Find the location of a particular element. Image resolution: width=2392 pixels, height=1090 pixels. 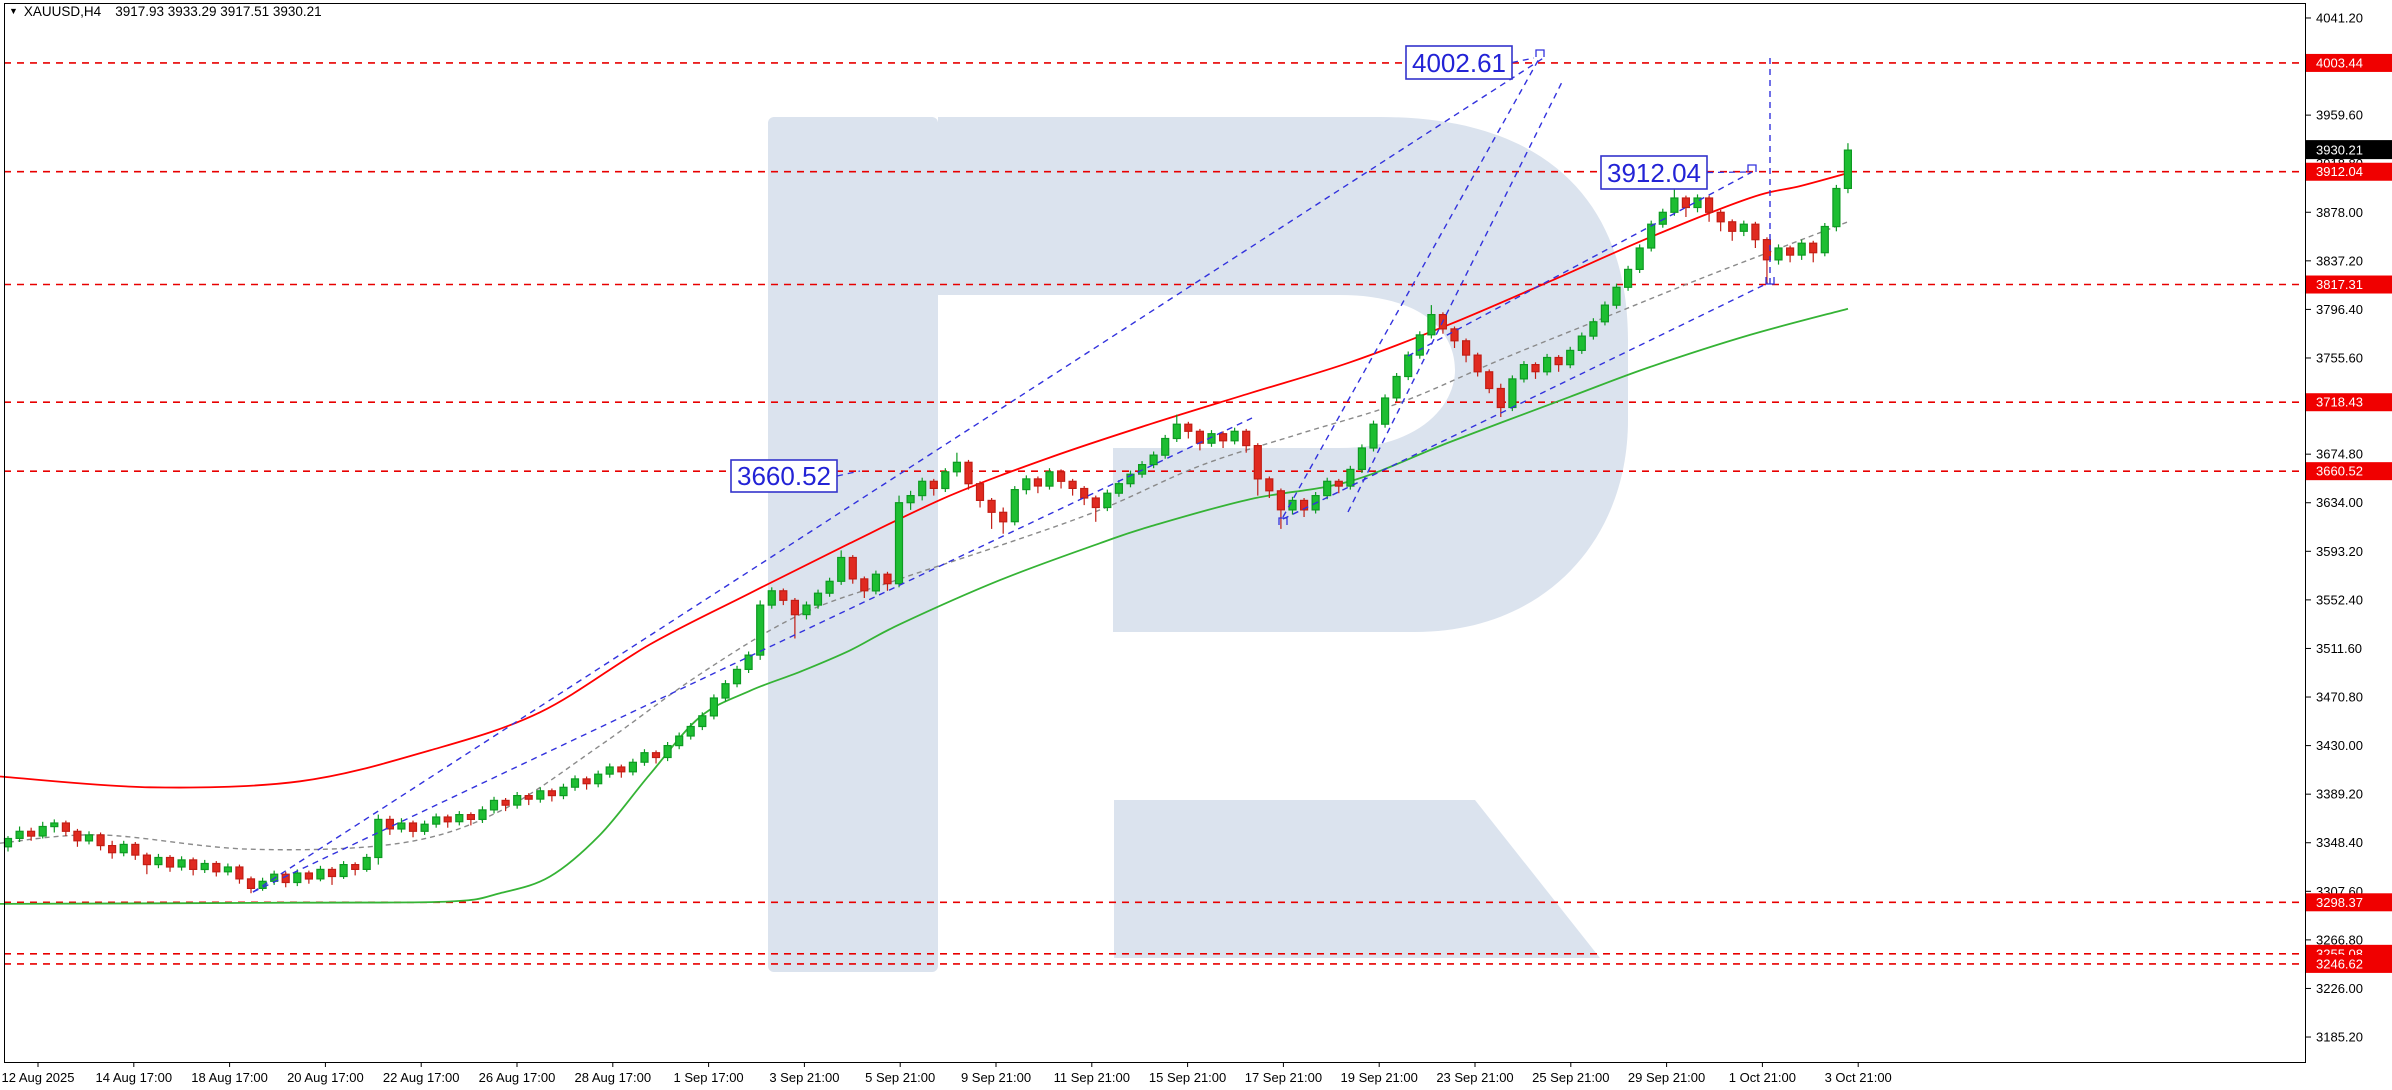

svg-text: 4003.44 is located at coordinates (2339, 62).